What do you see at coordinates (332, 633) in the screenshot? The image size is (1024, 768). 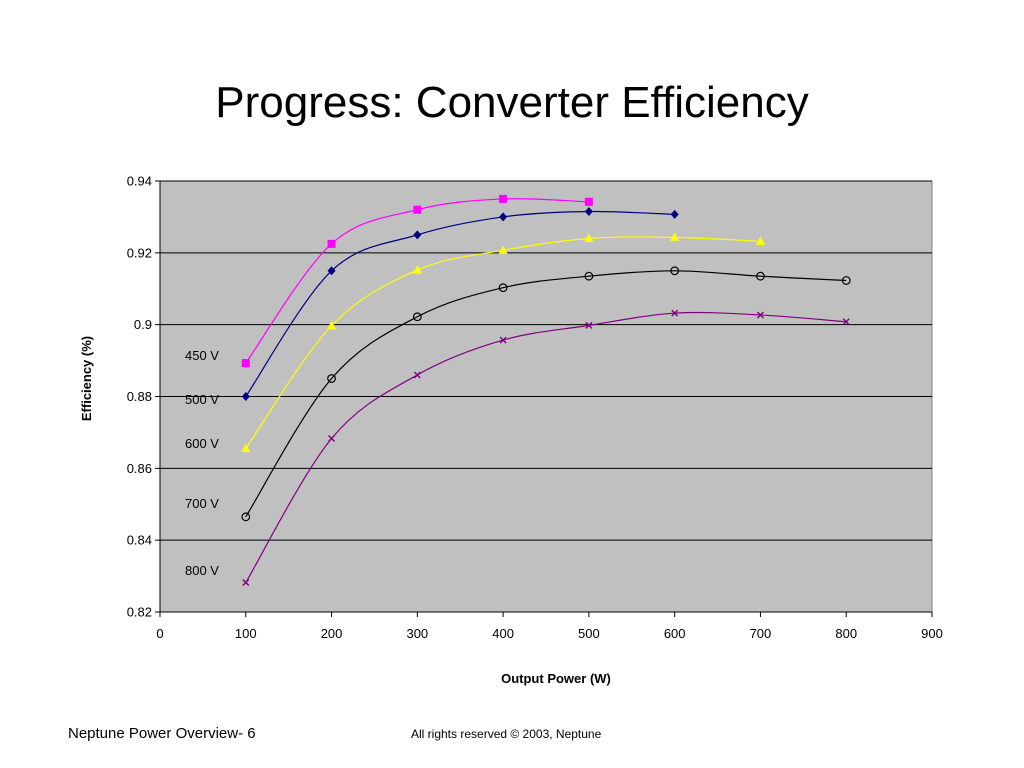 I see `x-tick-label: 200` at bounding box center [332, 633].